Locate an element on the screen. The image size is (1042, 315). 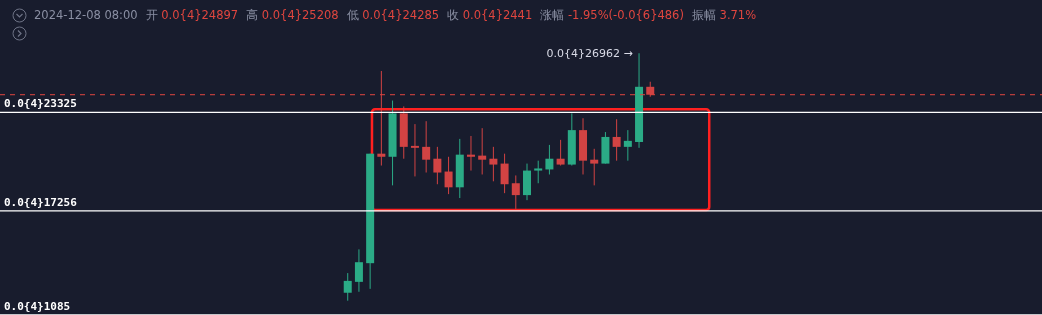
ref-line-label: 0.0{4}1085 is located at coordinates (37, 306).